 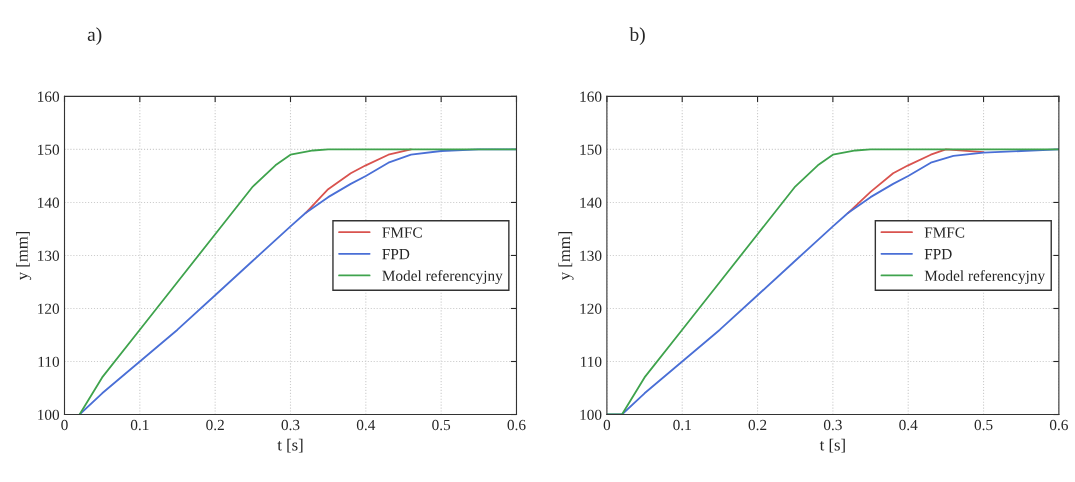 I want to click on chart-title: a), so click(x=94, y=36).